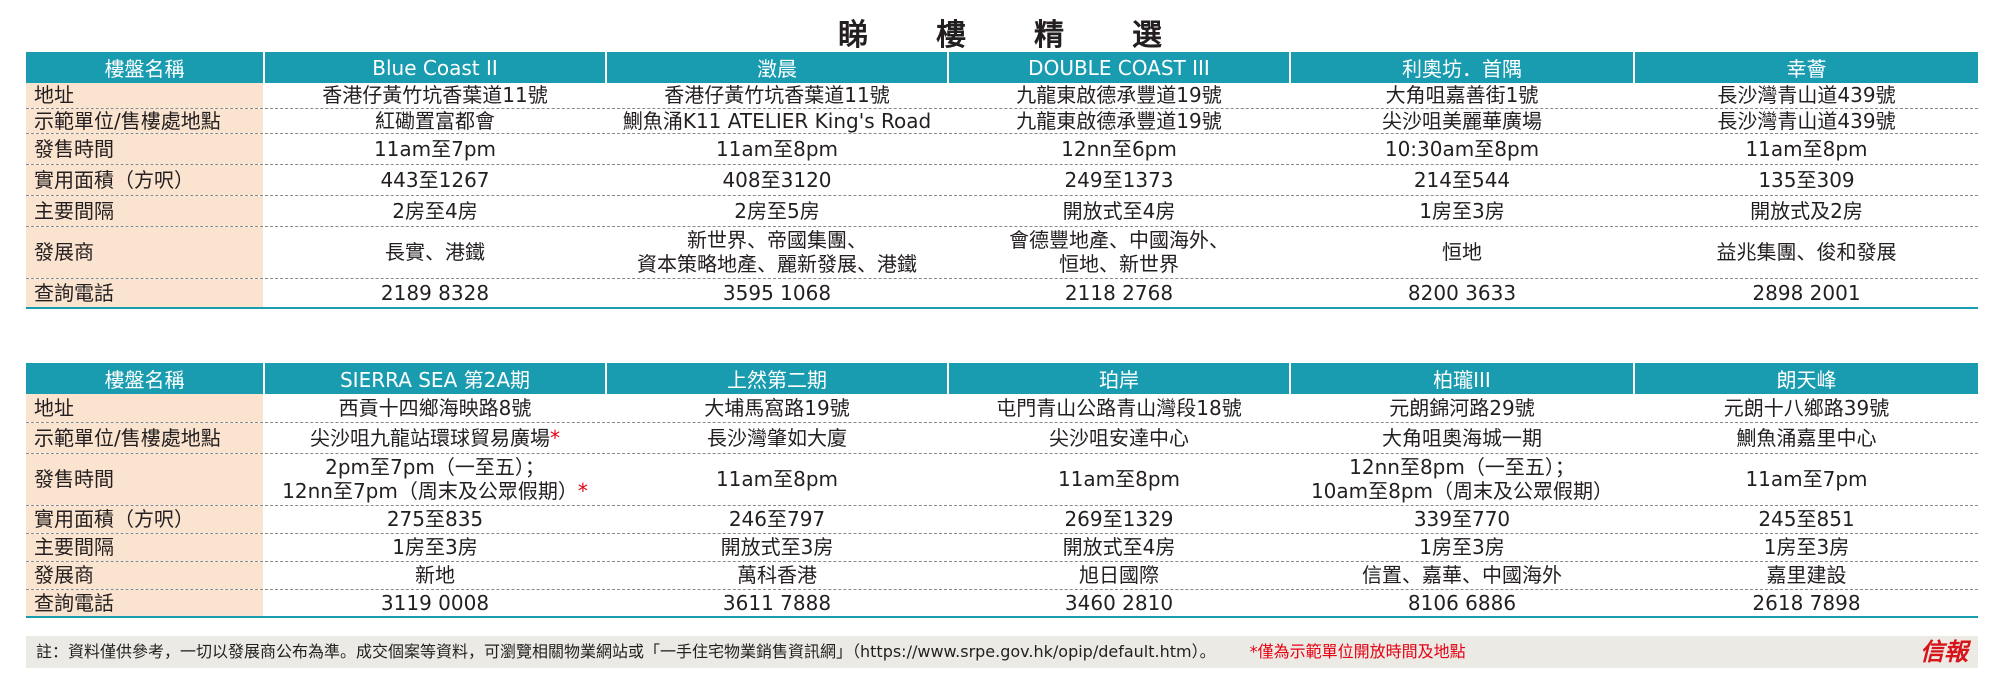 This screenshot has width=2000, height=689. What do you see at coordinates (435, 121) in the screenshot?
I see `table-cell: 紅磡置富都會` at bounding box center [435, 121].